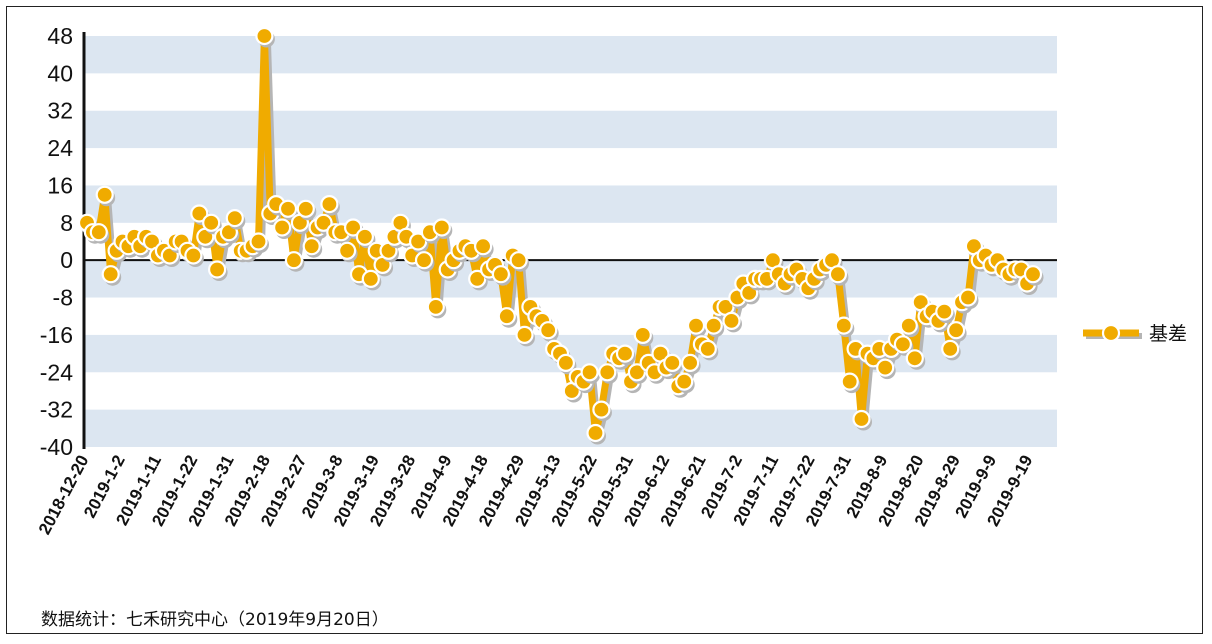 This screenshot has height=644, width=1212. Describe the element at coordinates (1168, 334) in the screenshot. I see `legend-label: 基差` at that location.